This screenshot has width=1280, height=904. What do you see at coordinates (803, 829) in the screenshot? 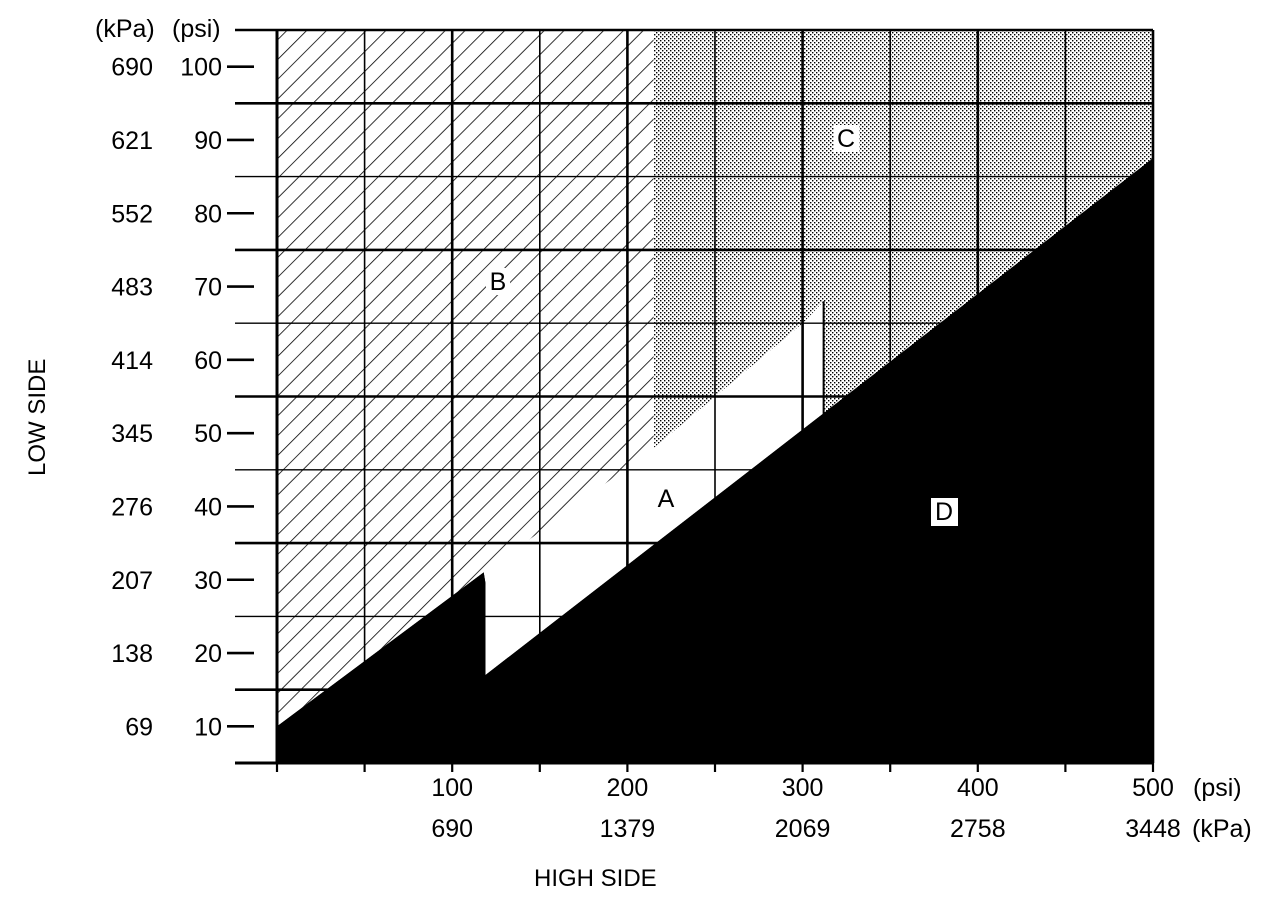
I see `x-tick-label-kpa: 2069` at bounding box center [803, 829].